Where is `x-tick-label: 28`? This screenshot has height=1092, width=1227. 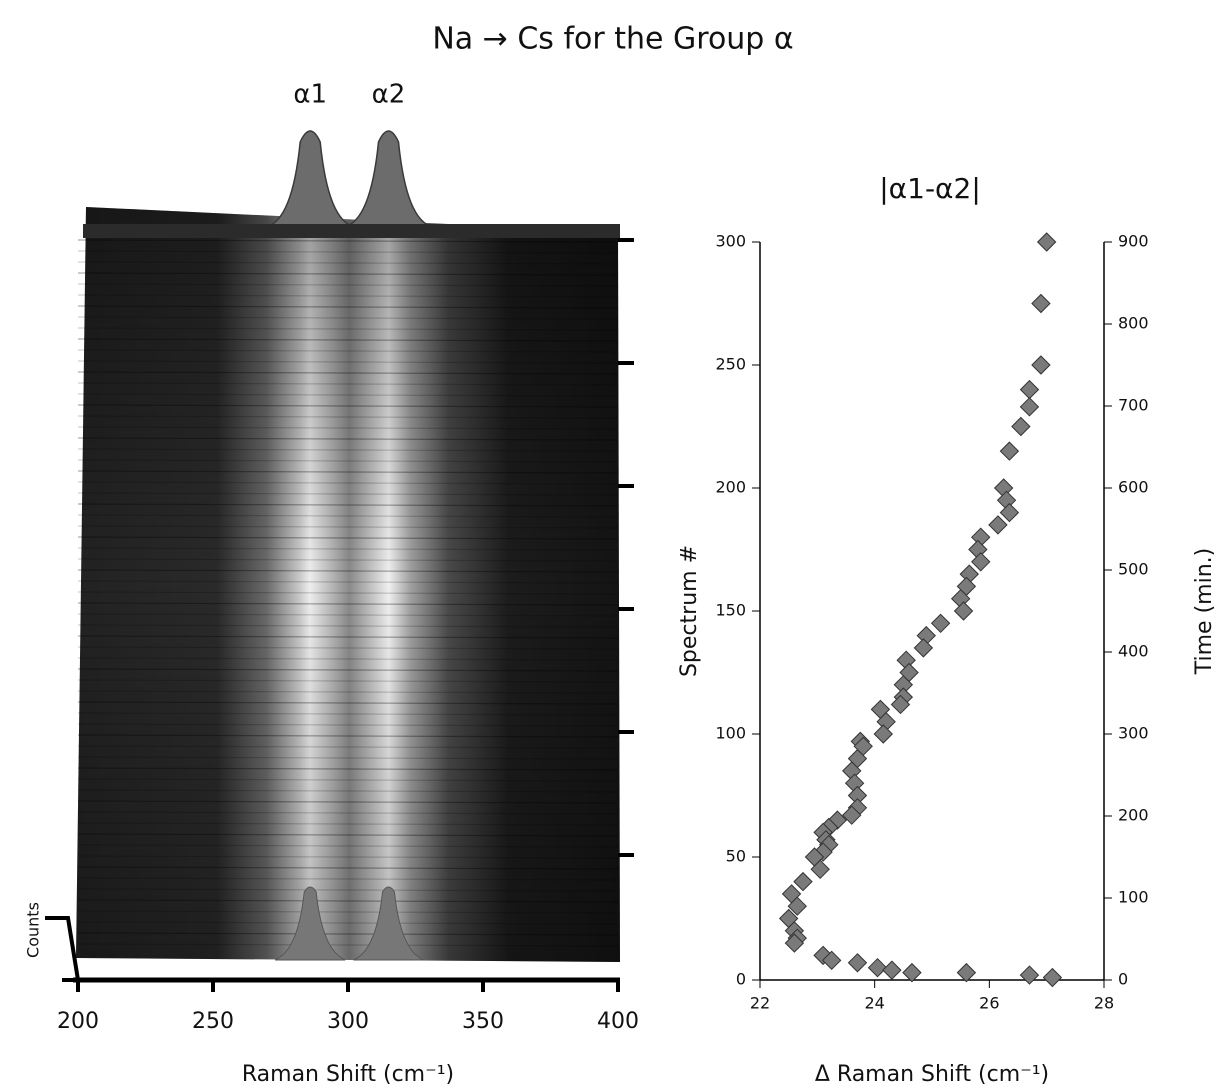 x-tick-label: 28 is located at coordinates (1104, 1003).